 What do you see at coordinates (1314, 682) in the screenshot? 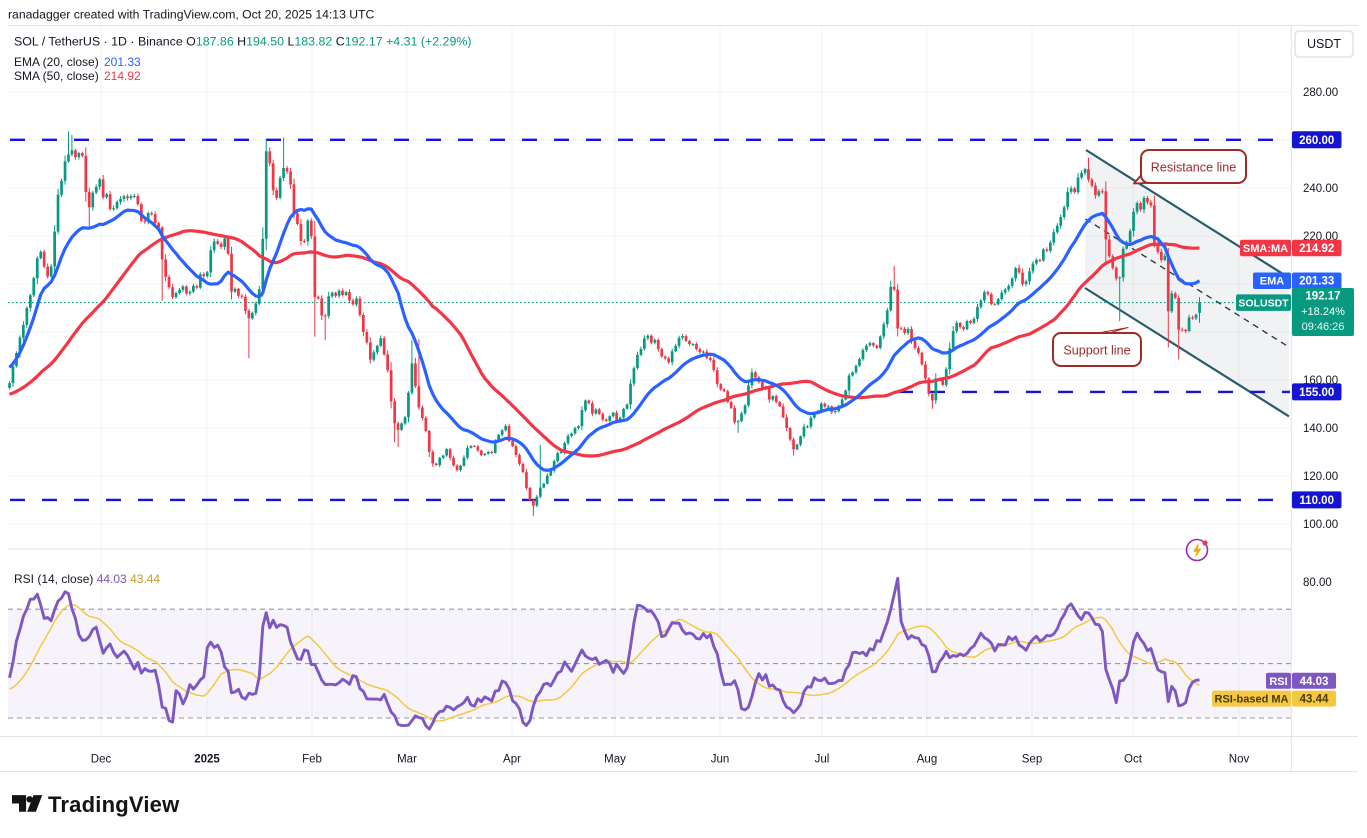
I see `svg-text: 44.03` at bounding box center [1314, 682].